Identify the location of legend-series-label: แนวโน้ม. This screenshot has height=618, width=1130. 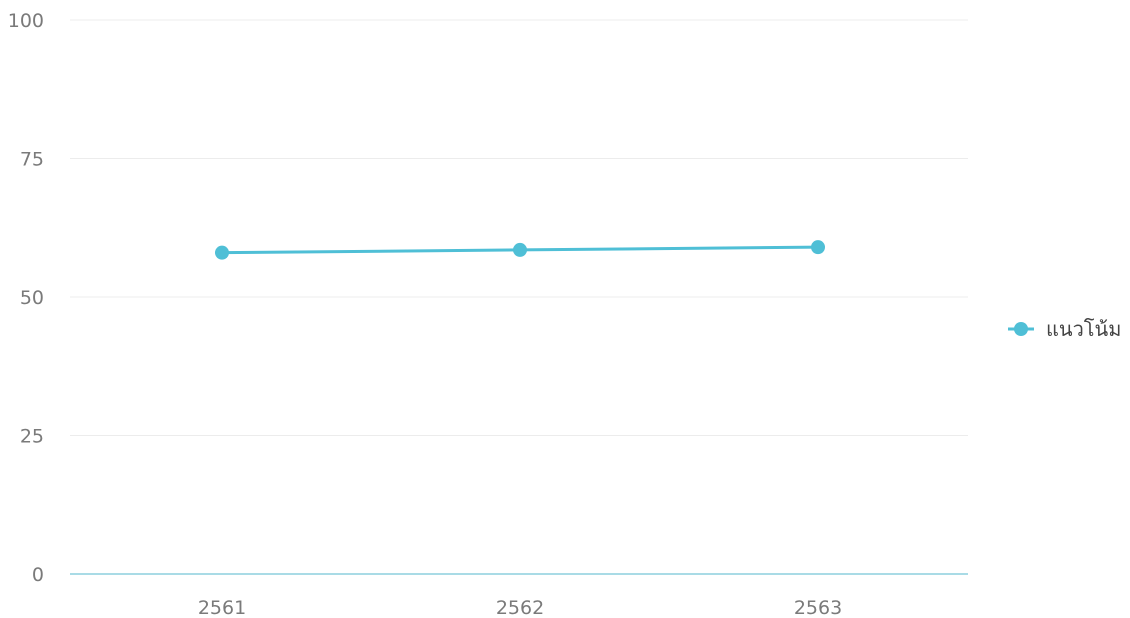
(1083, 329).